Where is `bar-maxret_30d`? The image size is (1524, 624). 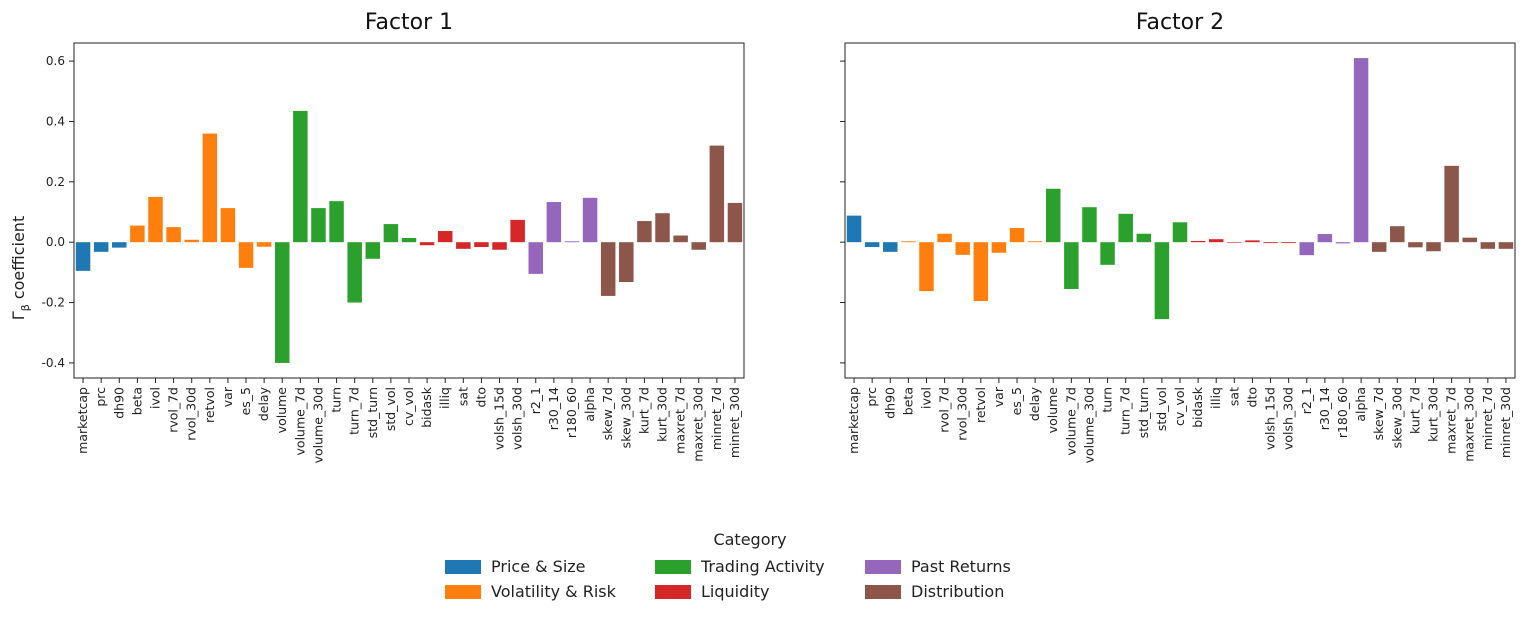
bar-maxret_30d is located at coordinates (698, 246).